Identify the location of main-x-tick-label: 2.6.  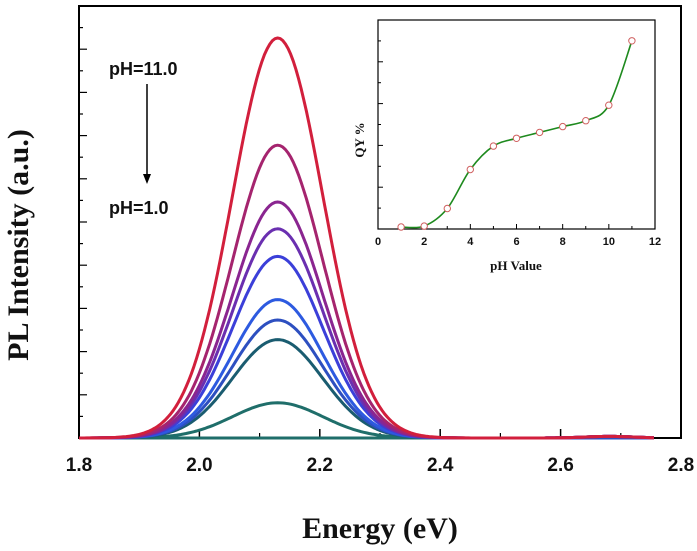
(560, 465).